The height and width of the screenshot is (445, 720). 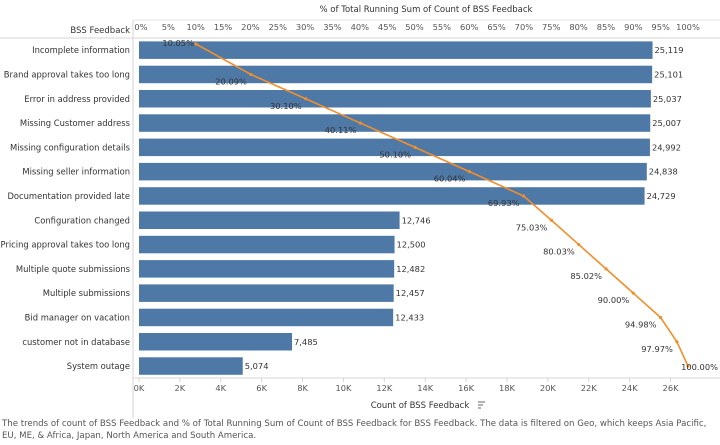 I want to click on category-label: Bid manager on vacation, so click(x=77, y=317).